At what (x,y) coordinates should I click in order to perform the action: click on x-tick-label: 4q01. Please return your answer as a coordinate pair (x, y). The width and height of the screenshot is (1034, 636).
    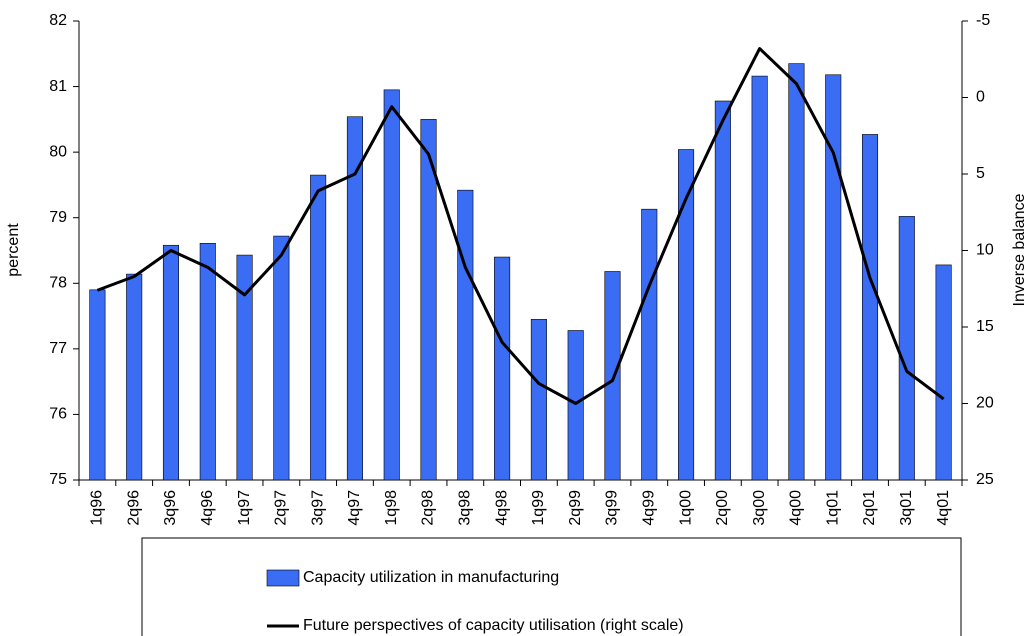
    Looking at the image, I should click on (943, 508).